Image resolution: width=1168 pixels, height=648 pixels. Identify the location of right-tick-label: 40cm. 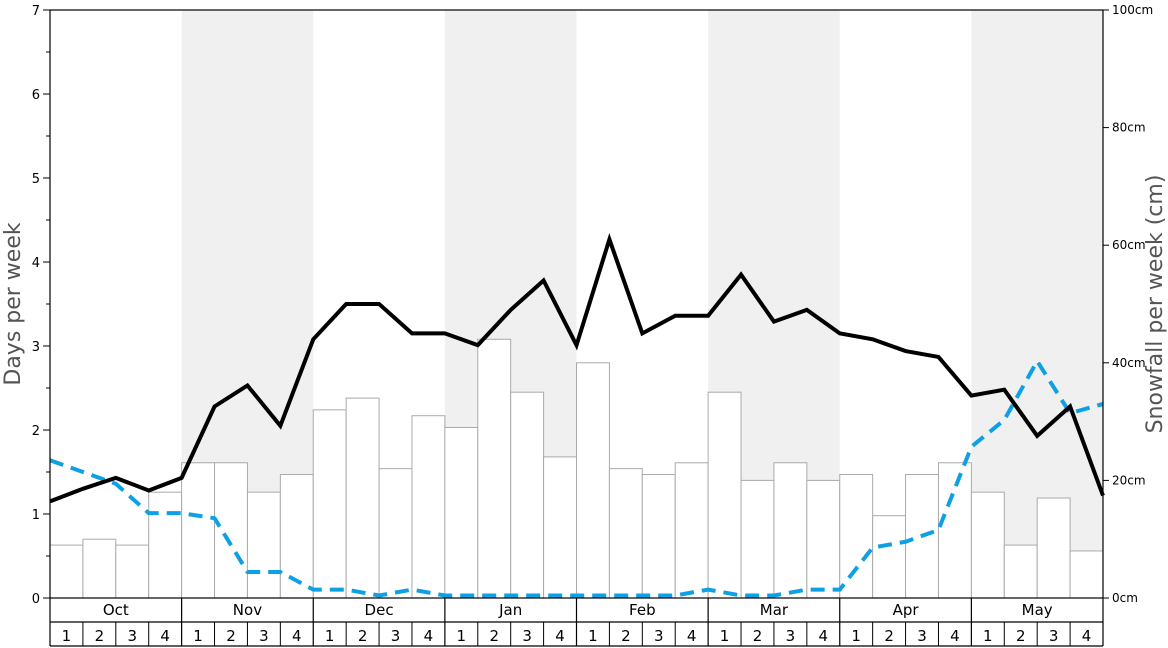
(1129, 363).